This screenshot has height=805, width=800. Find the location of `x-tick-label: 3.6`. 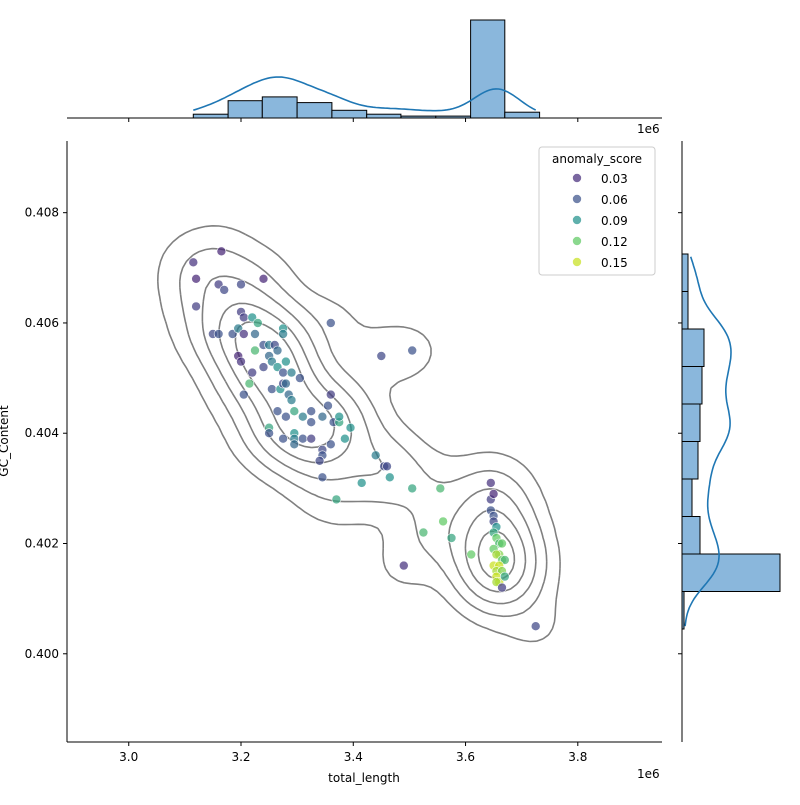

x-tick-label: 3.6 is located at coordinates (465, 757).